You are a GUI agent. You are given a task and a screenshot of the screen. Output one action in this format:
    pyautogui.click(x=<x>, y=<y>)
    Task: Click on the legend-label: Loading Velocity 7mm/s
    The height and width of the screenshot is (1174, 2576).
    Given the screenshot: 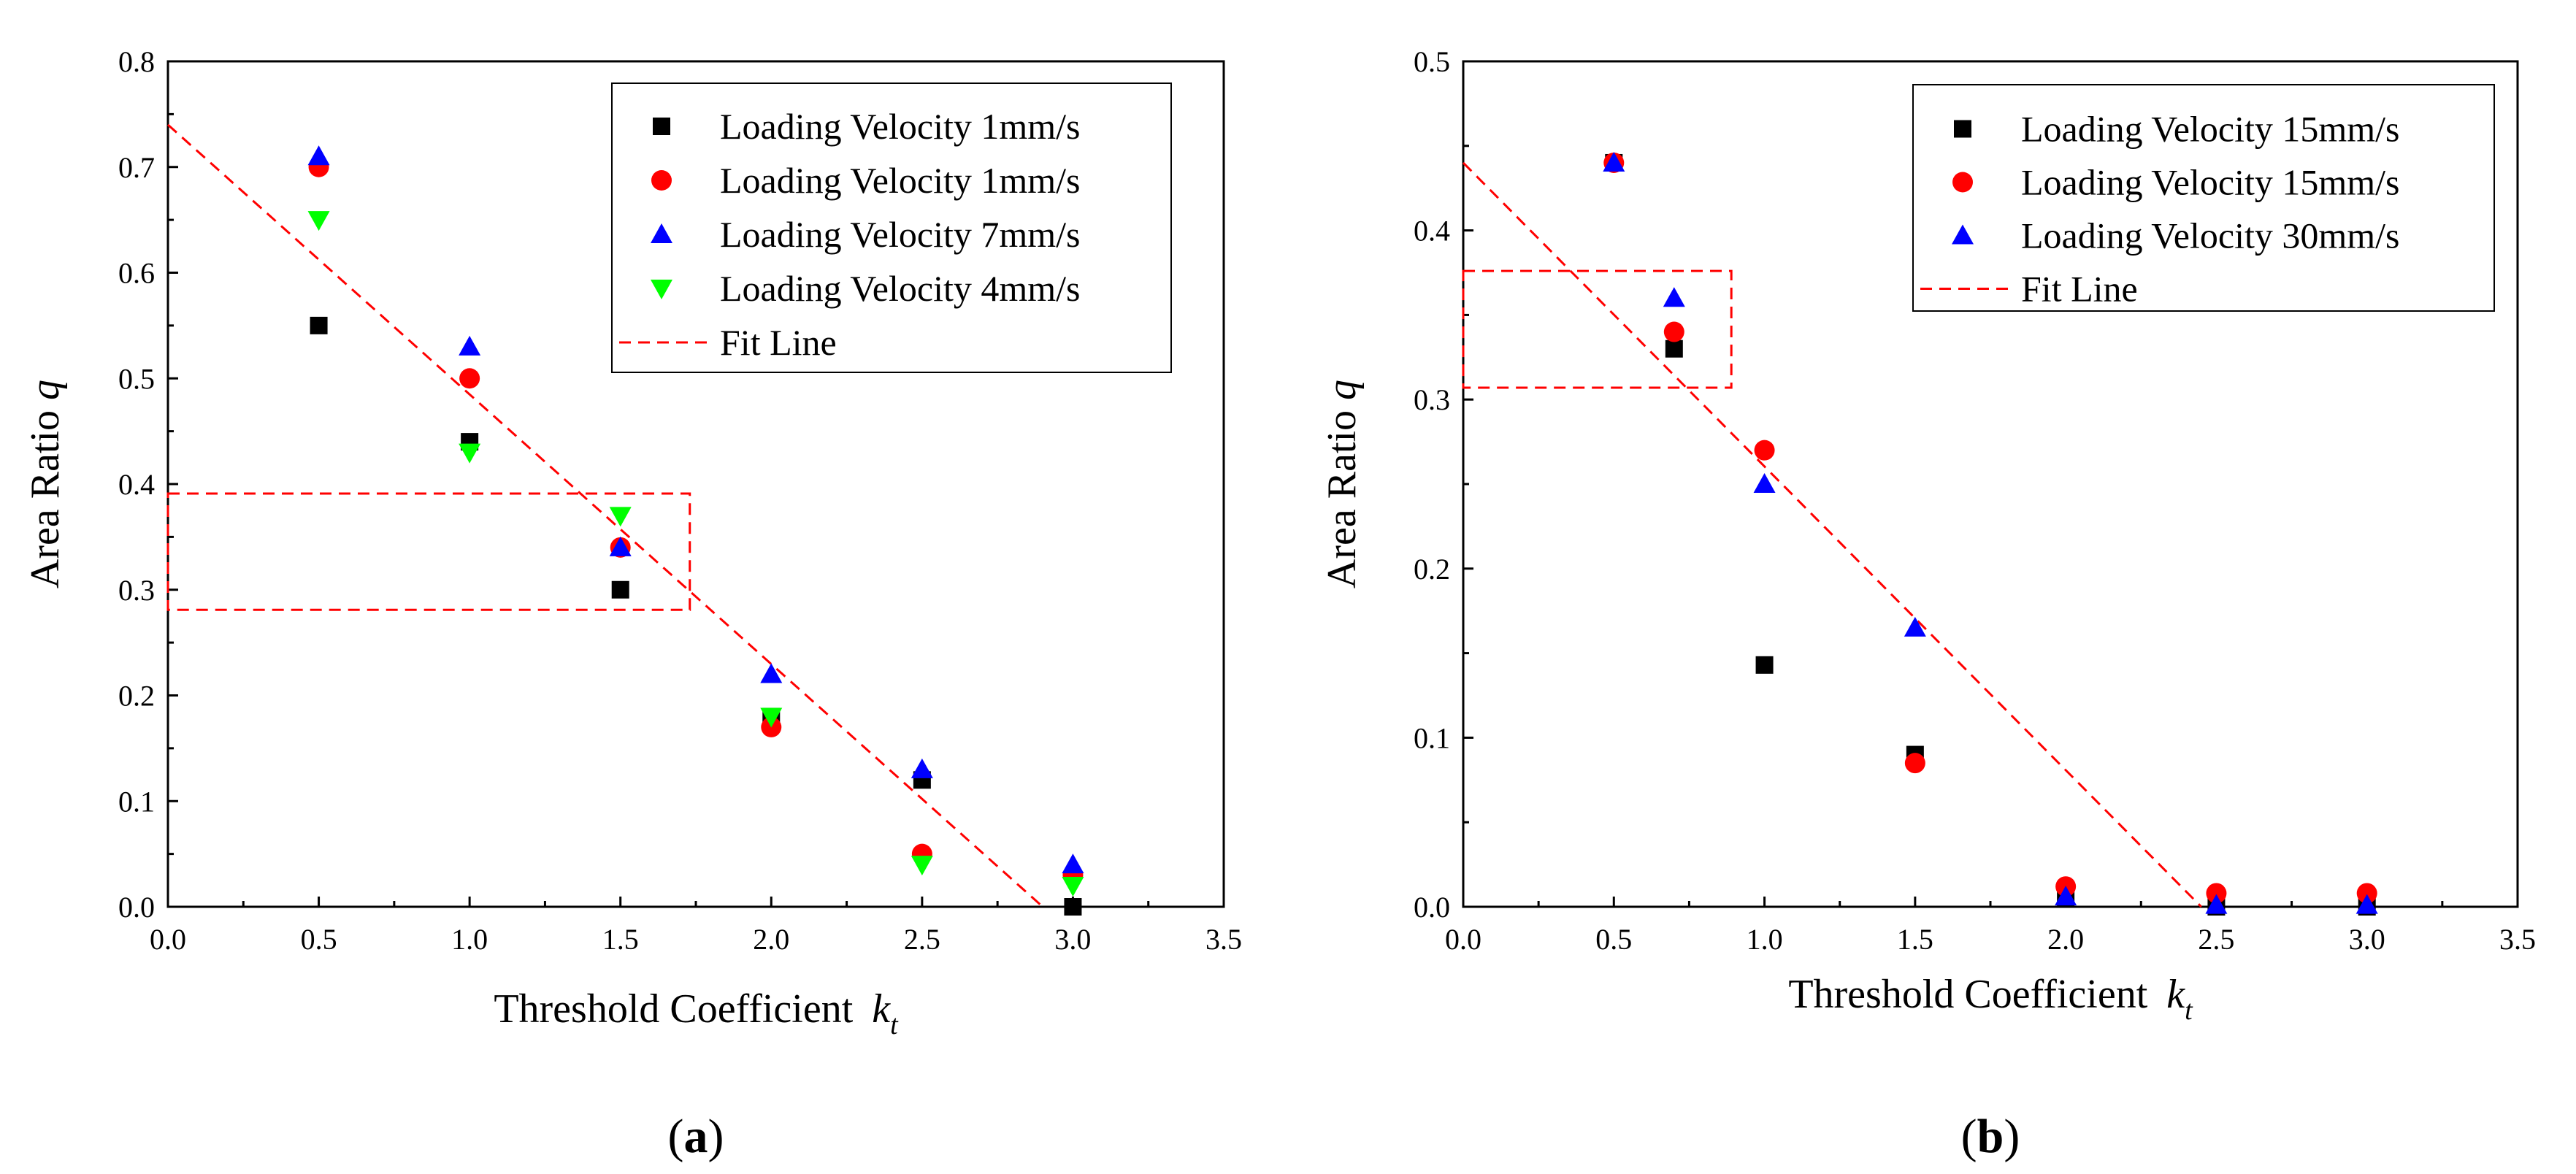 What is the action you would take?
    pyautogui.click(x=900, y=234)
    